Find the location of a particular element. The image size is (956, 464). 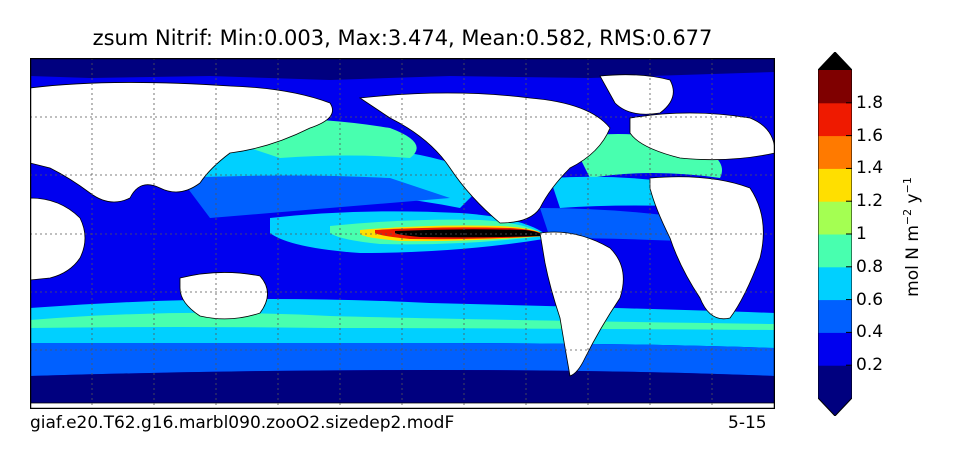

land-north-america is located at coordinates (484, 158).